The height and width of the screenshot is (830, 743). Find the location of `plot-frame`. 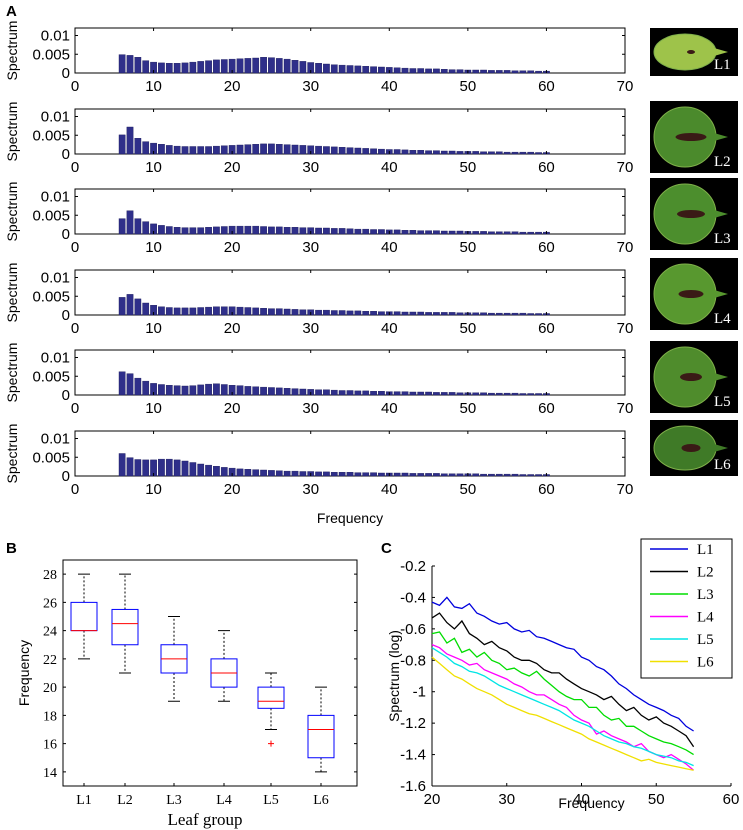

plot-frame is located at coordinates (350, 292).